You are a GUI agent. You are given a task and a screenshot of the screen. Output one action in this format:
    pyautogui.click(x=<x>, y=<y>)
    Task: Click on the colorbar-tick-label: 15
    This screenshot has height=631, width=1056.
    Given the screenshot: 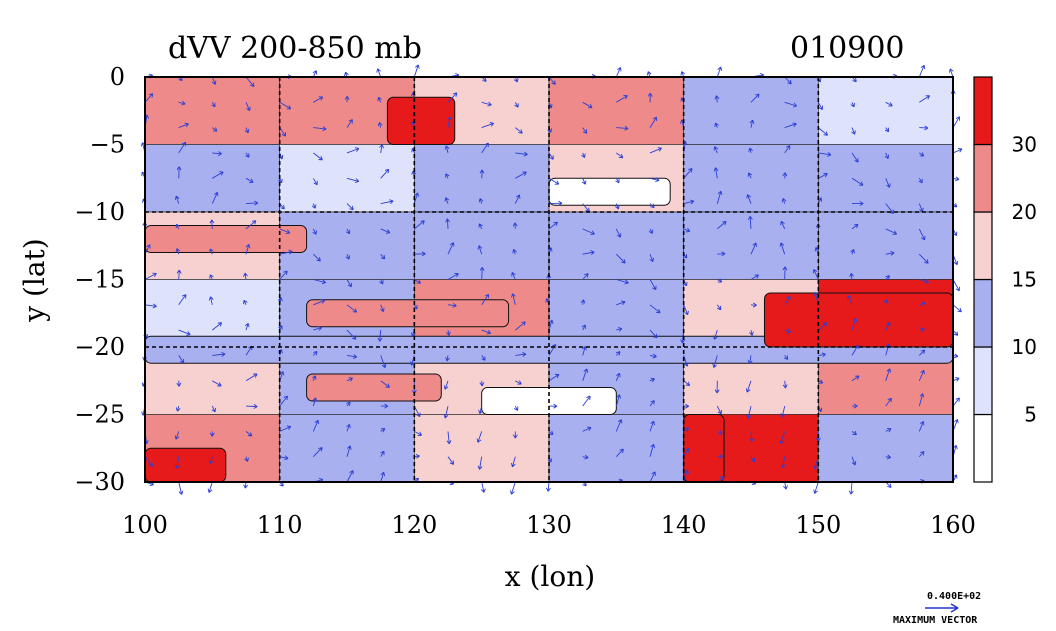 What is the action you would take?
    pyautogui.click(x=1024, y=280)
    